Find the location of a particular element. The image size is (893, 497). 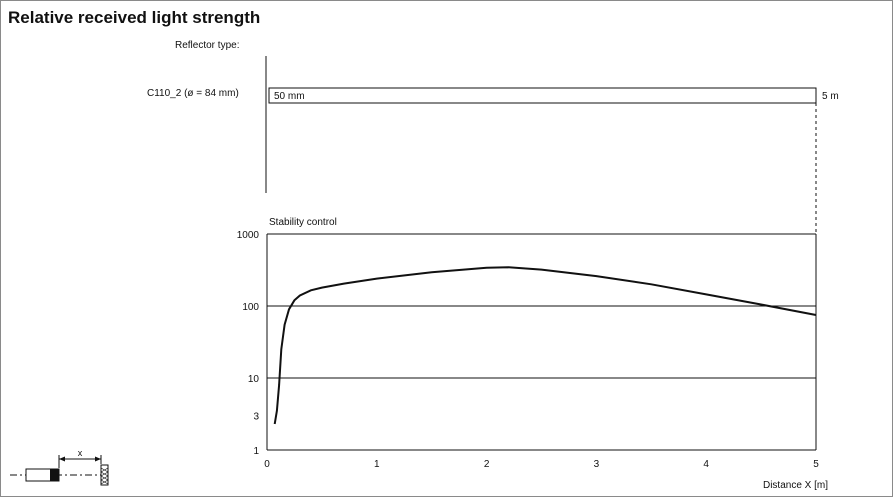

y-tick-label: 100 is located at coordinates (250, 307).